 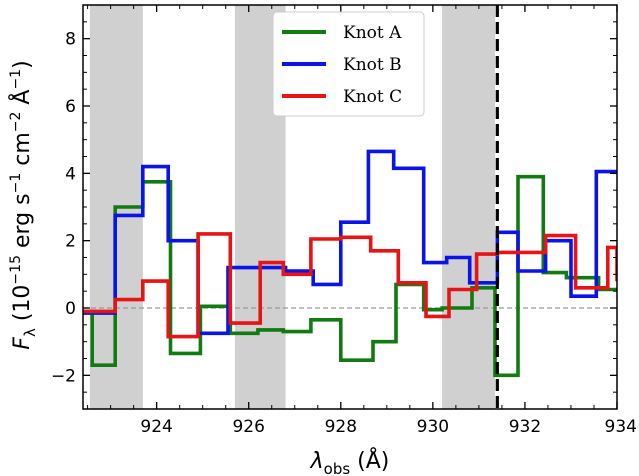 What do you see at coordinates (372, 97) in the screenshot?
I see `legend-label: Knot C` at bounding box center [372, 97].